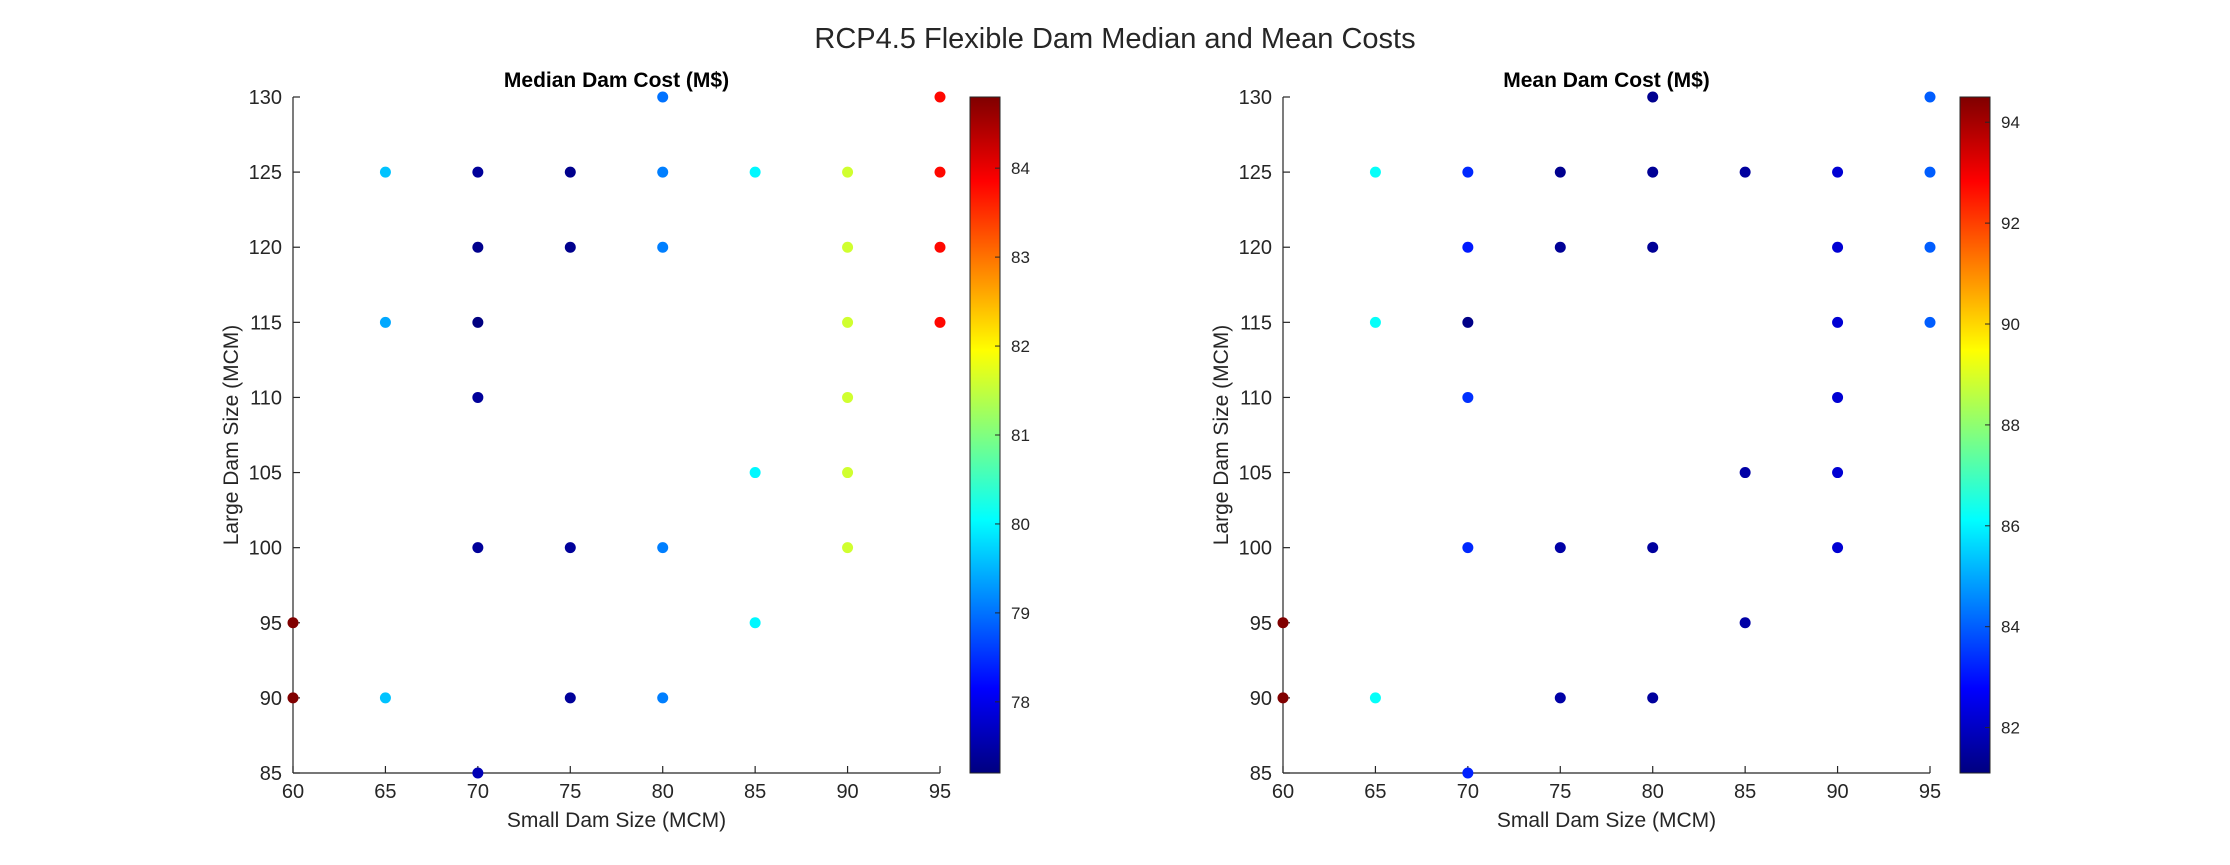  What do you see at coordinates (265, 248) in the screenshot?
I see `y-tick-label: 120` at bounding box center [265, 248].